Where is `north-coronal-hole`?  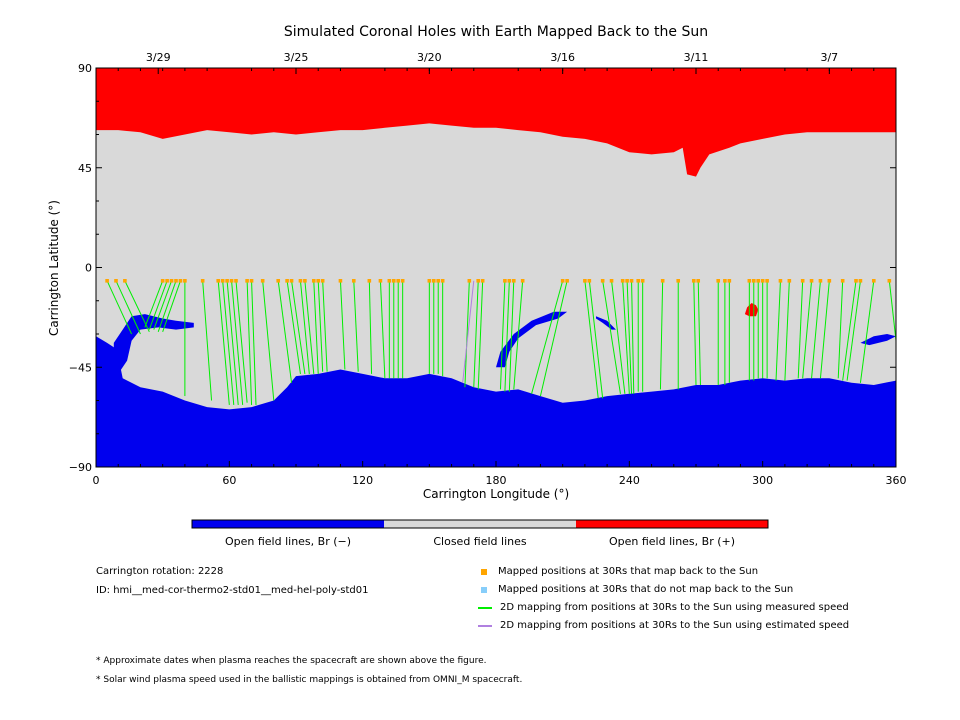
north-coronal-hole is located at coordinates (496, 122).